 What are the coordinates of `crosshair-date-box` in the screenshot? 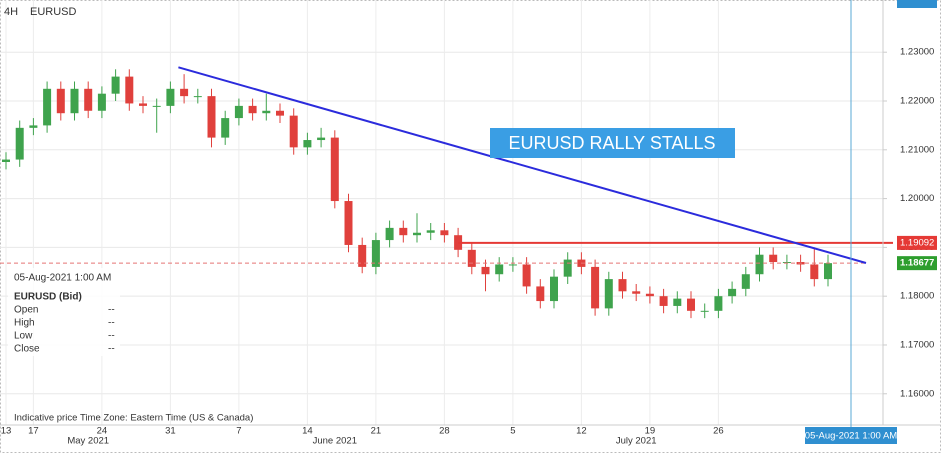 It's located at (851, 435).